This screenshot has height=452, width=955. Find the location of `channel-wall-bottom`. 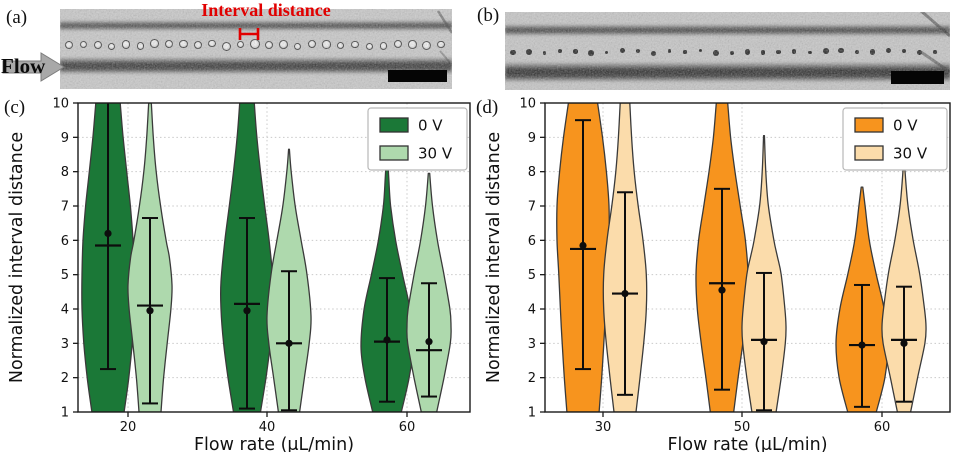

channel-wall-bottom is located at coordinates (727, 72).